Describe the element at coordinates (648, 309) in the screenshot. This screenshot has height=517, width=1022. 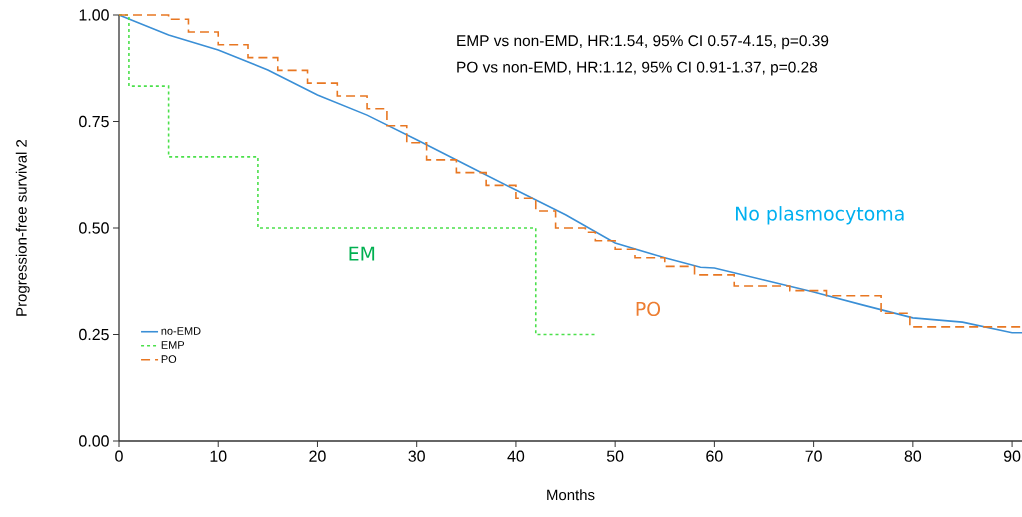
I see `annotation: PO` at that location.